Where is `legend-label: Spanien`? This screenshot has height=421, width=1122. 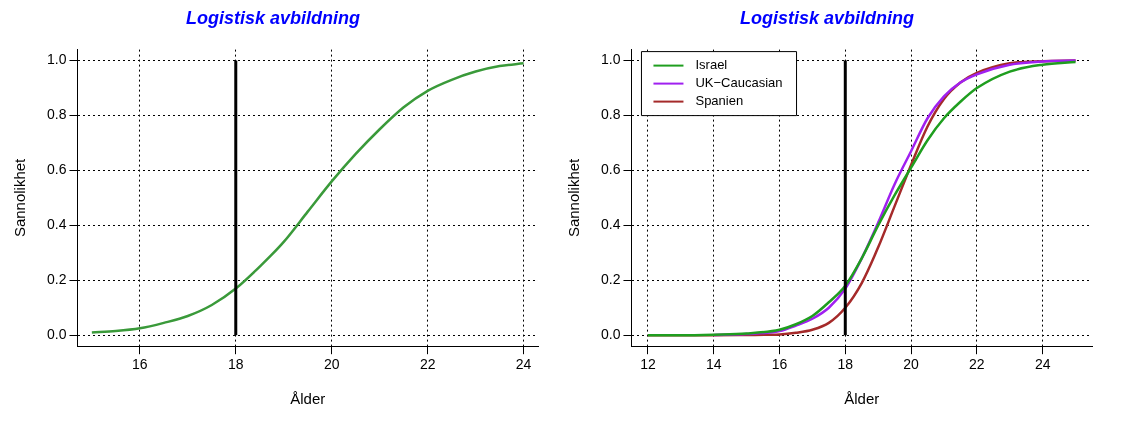
legend-label: Spanien is located at coordinates (719, 101).